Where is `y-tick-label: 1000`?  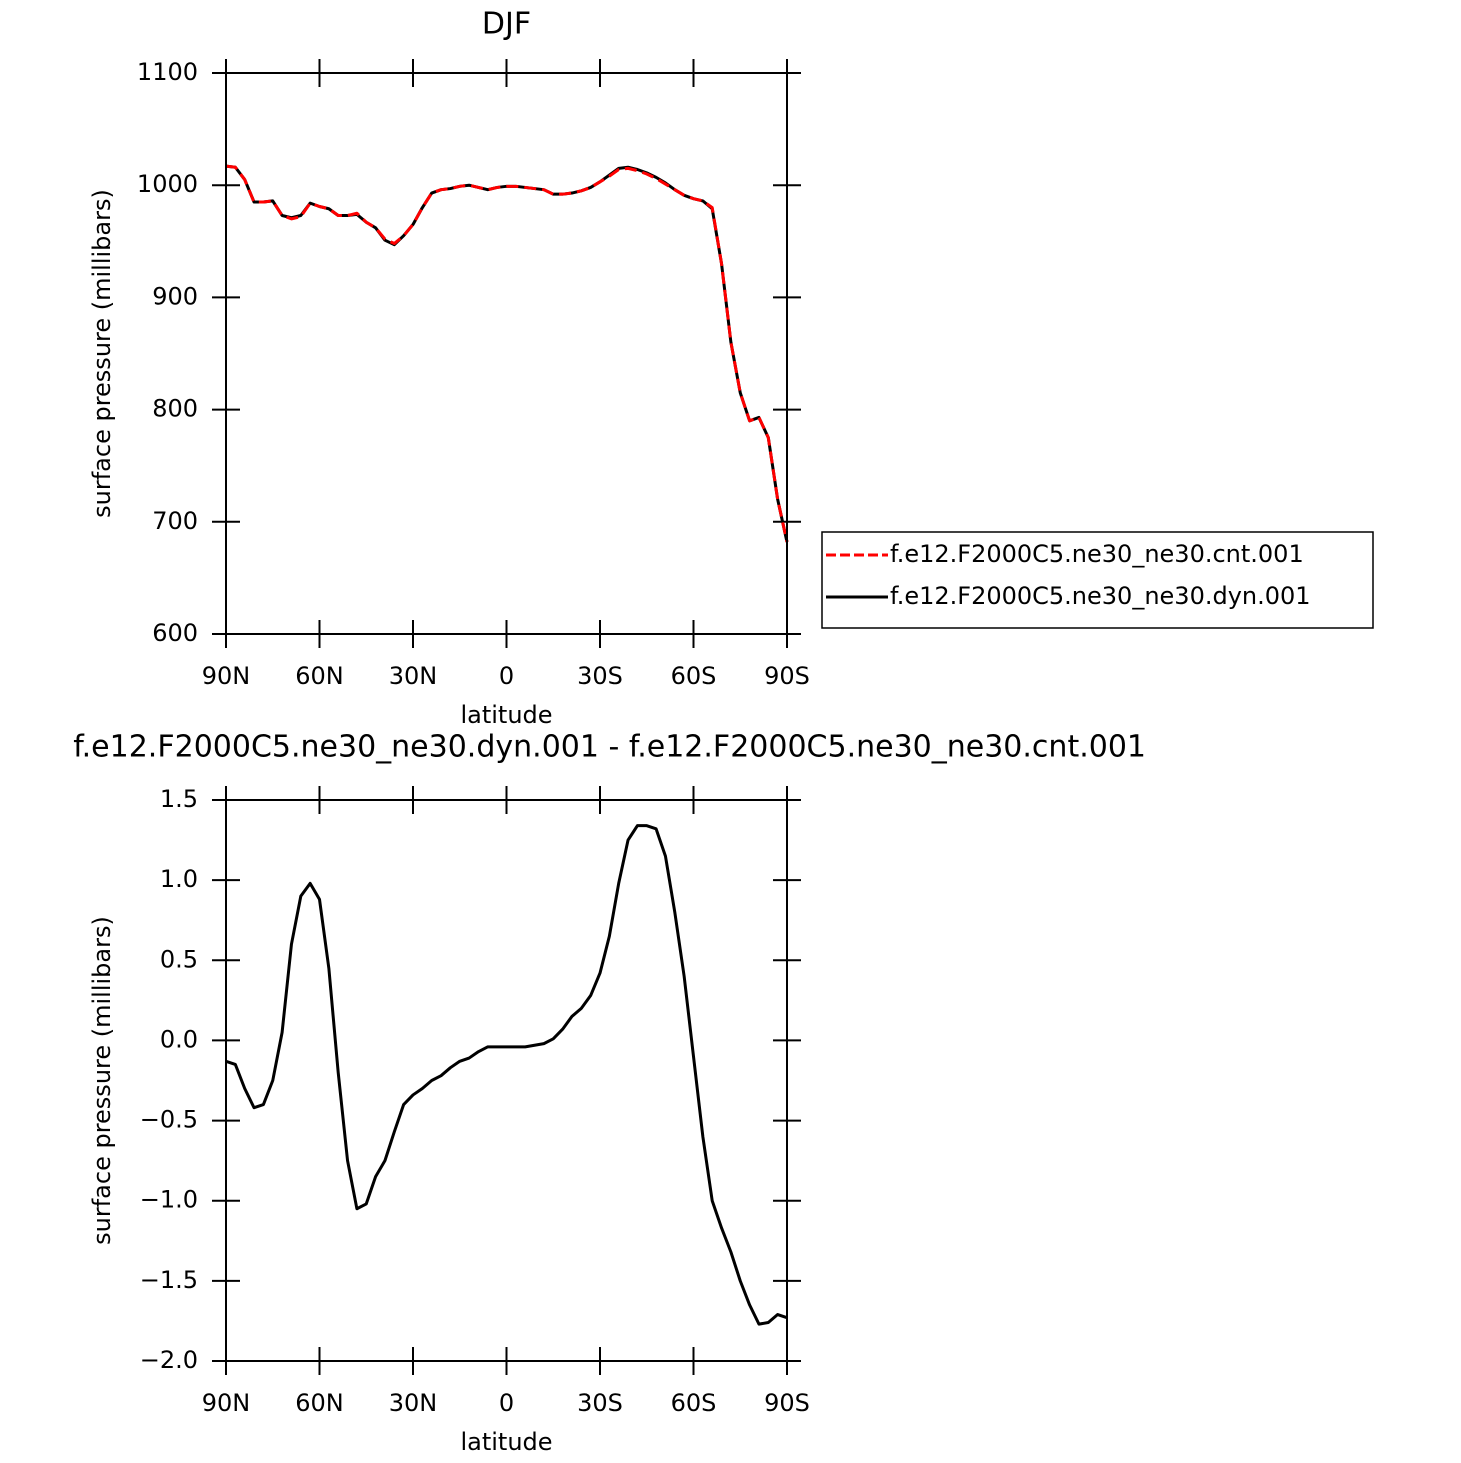 y-tick-label: 1000 is located at coordinates (167, 184).